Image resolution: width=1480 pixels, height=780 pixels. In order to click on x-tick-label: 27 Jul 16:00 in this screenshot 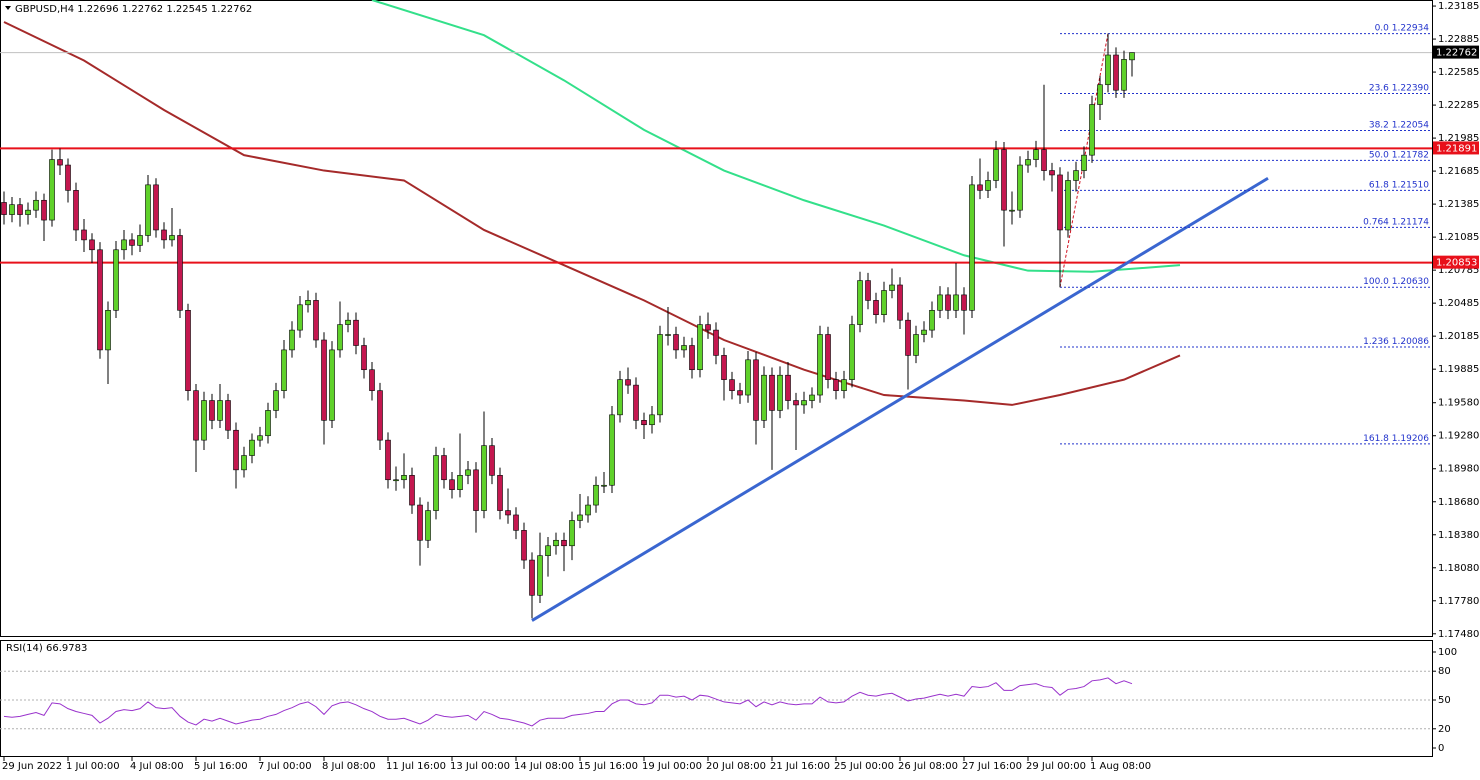, I will do `click(992, 766)`.